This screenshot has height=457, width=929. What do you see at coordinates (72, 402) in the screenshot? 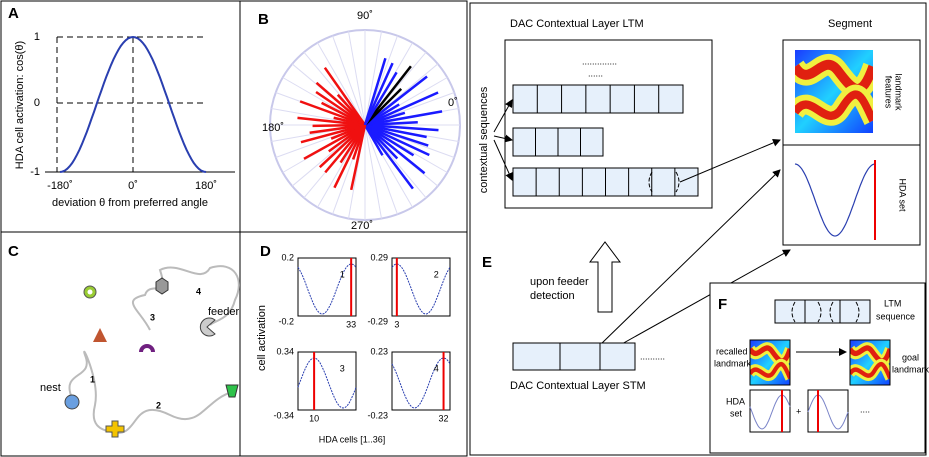
I see `nest` at bounding box center [72, 402].